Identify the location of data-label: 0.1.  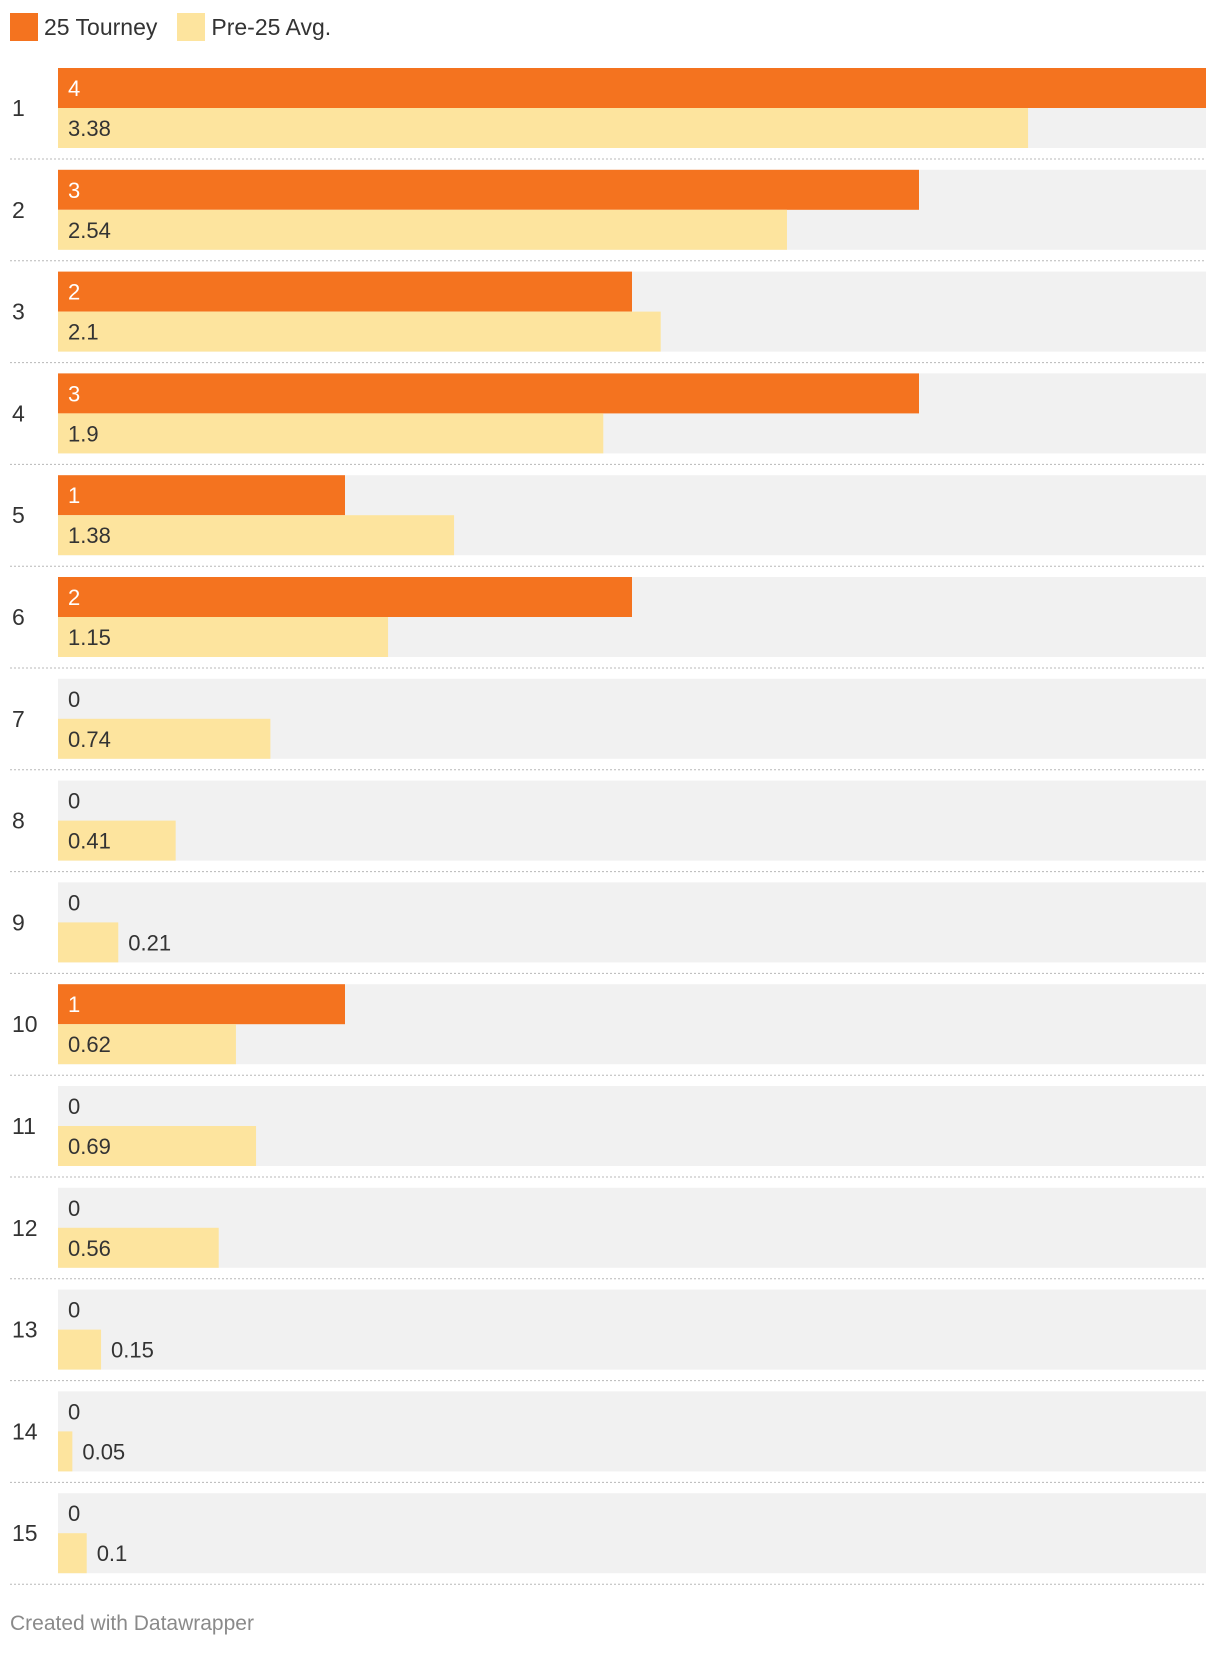
(112, 1553).